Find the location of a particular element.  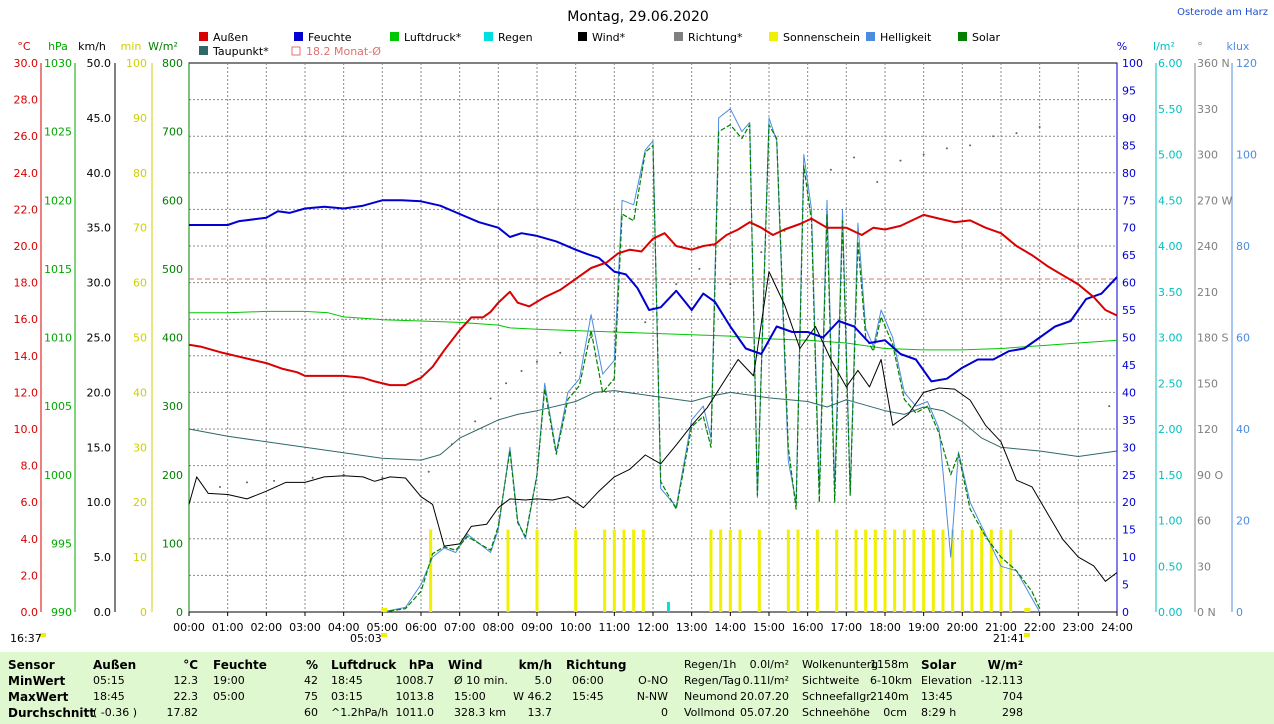

stats-value: 06:00 is located at coordinates (588, 680).